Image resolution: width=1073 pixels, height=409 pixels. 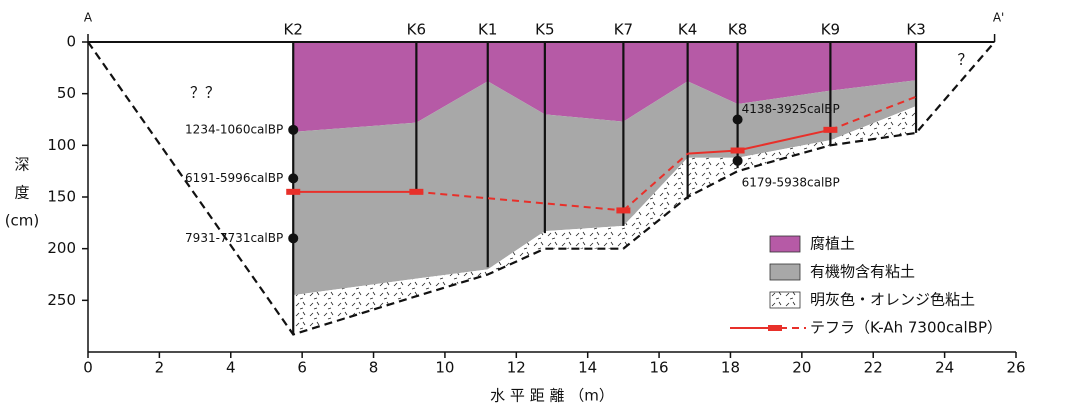 I want to click on annotation: ？？, so click(x=205, y=93).